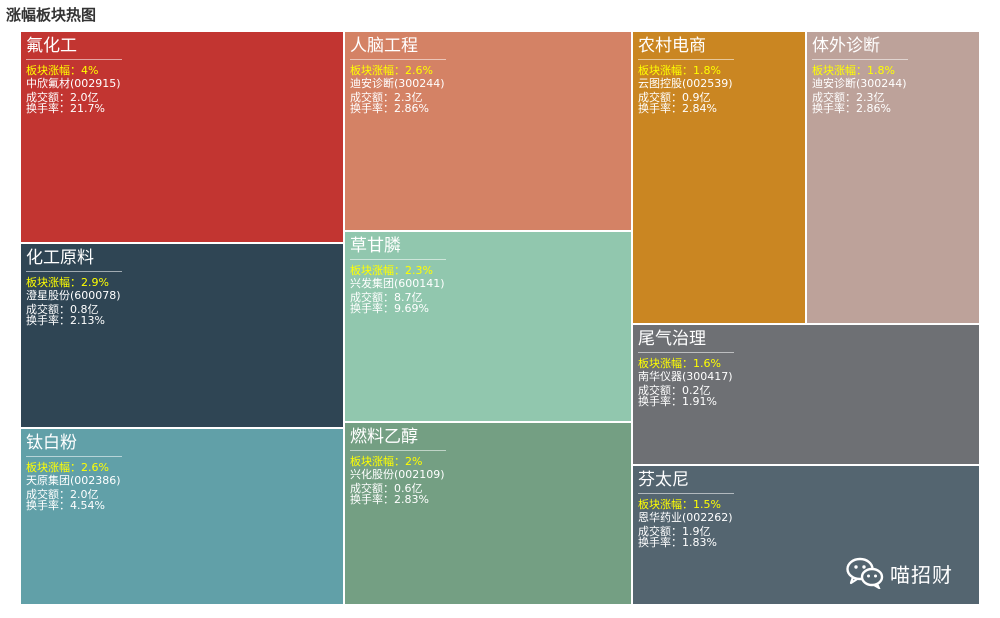 The image size is (1000, 618). What do you see at coordinates (65, 505) in the screenshot?
I see `stock-turnover: 换手率：4.54%` at bounding box center [65, 505].